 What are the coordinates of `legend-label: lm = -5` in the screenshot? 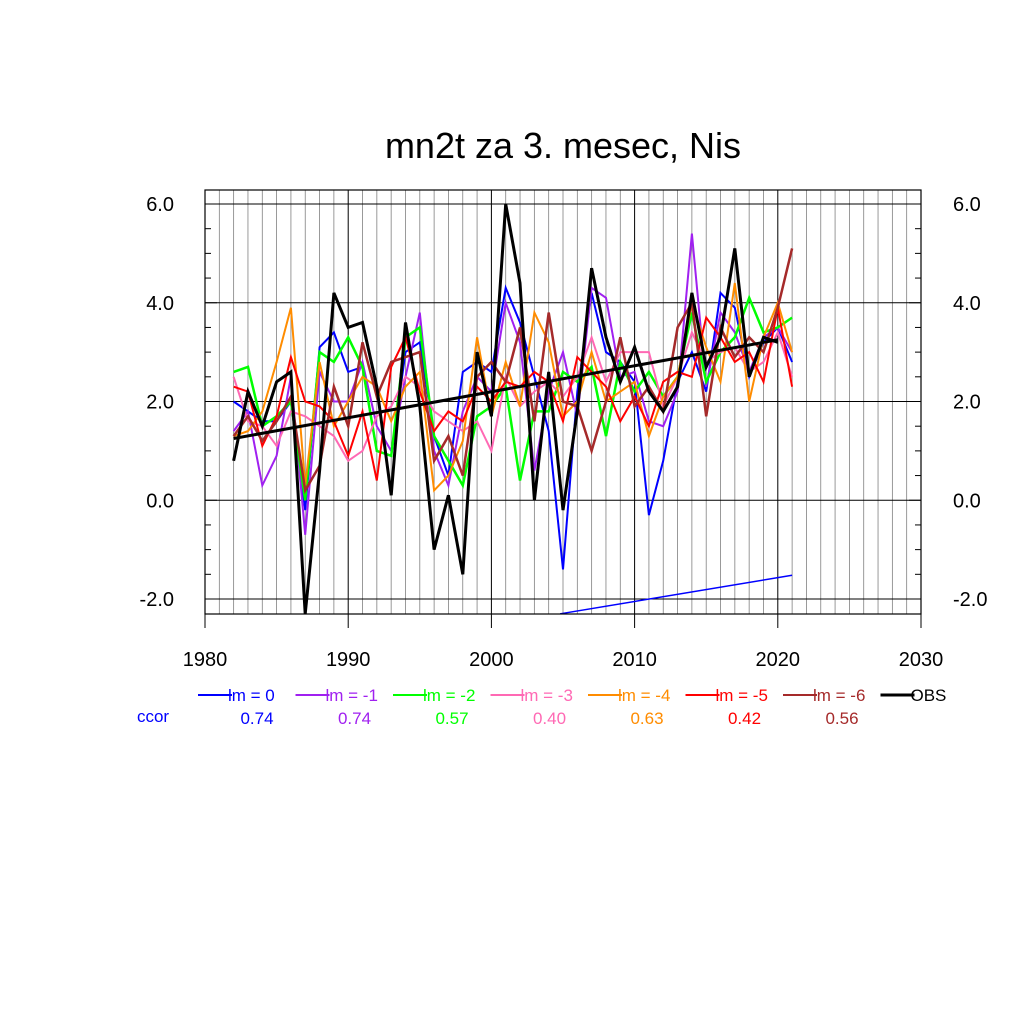 It's located at (742, 695).